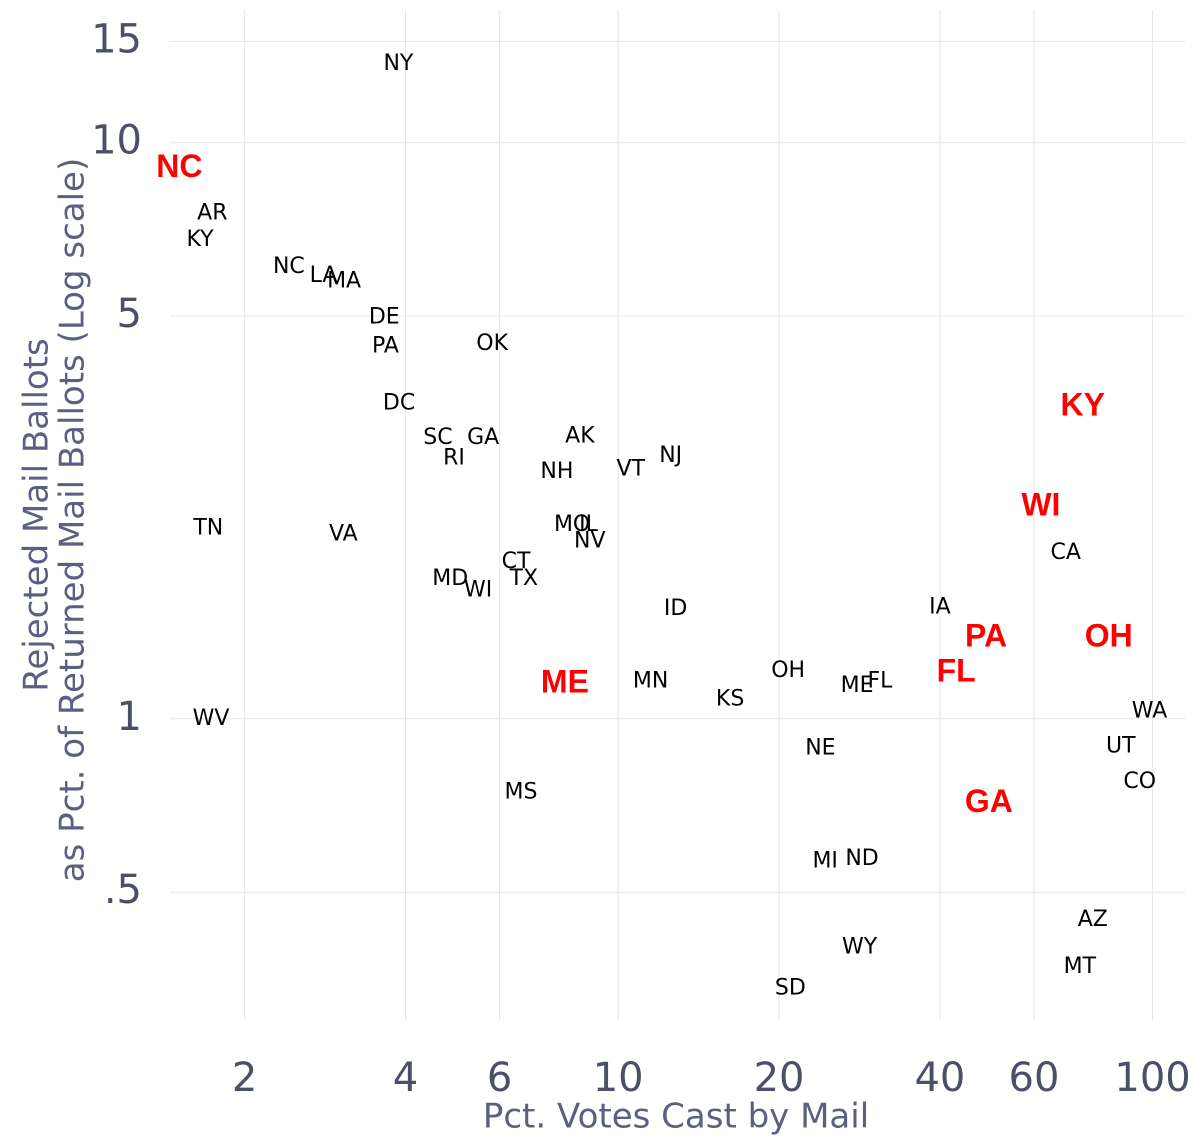  Describe the element at coordinates (824, 861) in the screenshot. I see `point-label: MI` at that location.